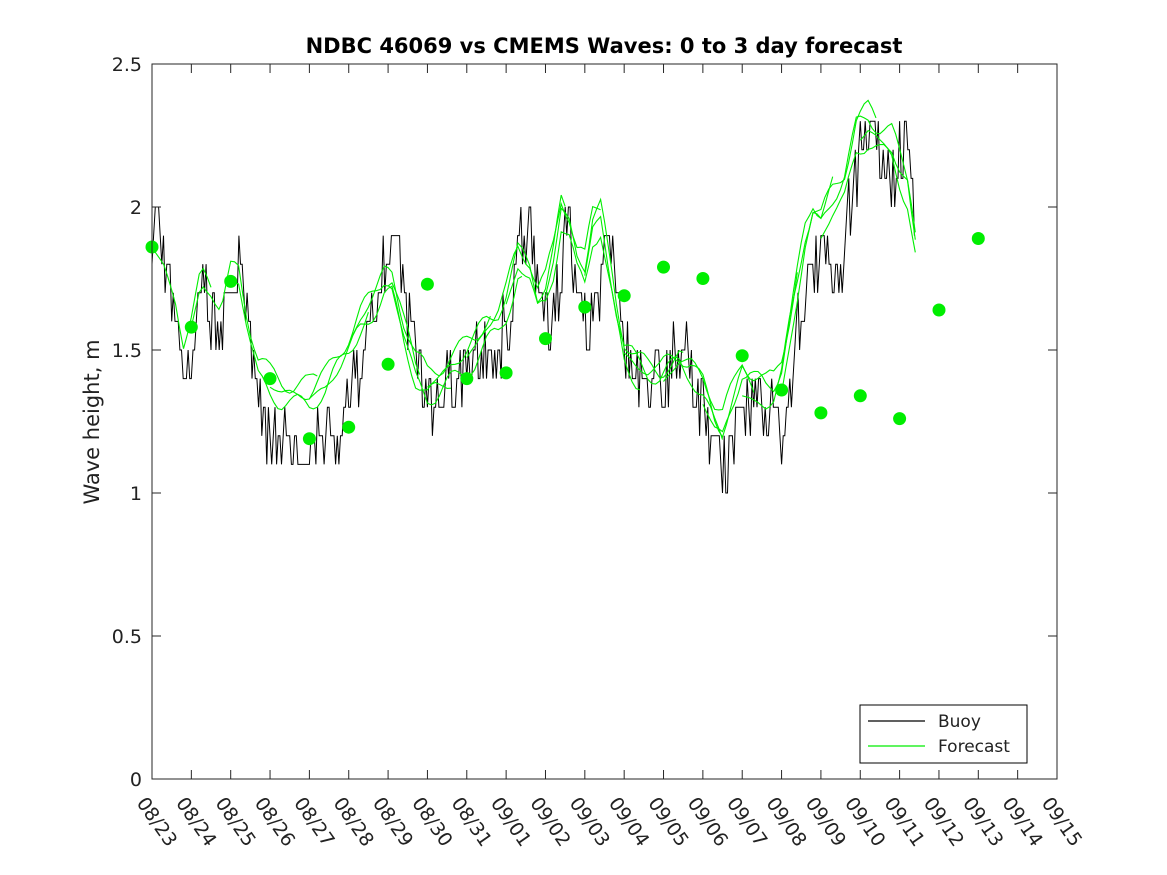 The image size is (1167, 875). What do you see at coordinates (1061, 821) in the screenshot?
I see `x-tick-label: 09/15` at bounding box center [1061, 821].